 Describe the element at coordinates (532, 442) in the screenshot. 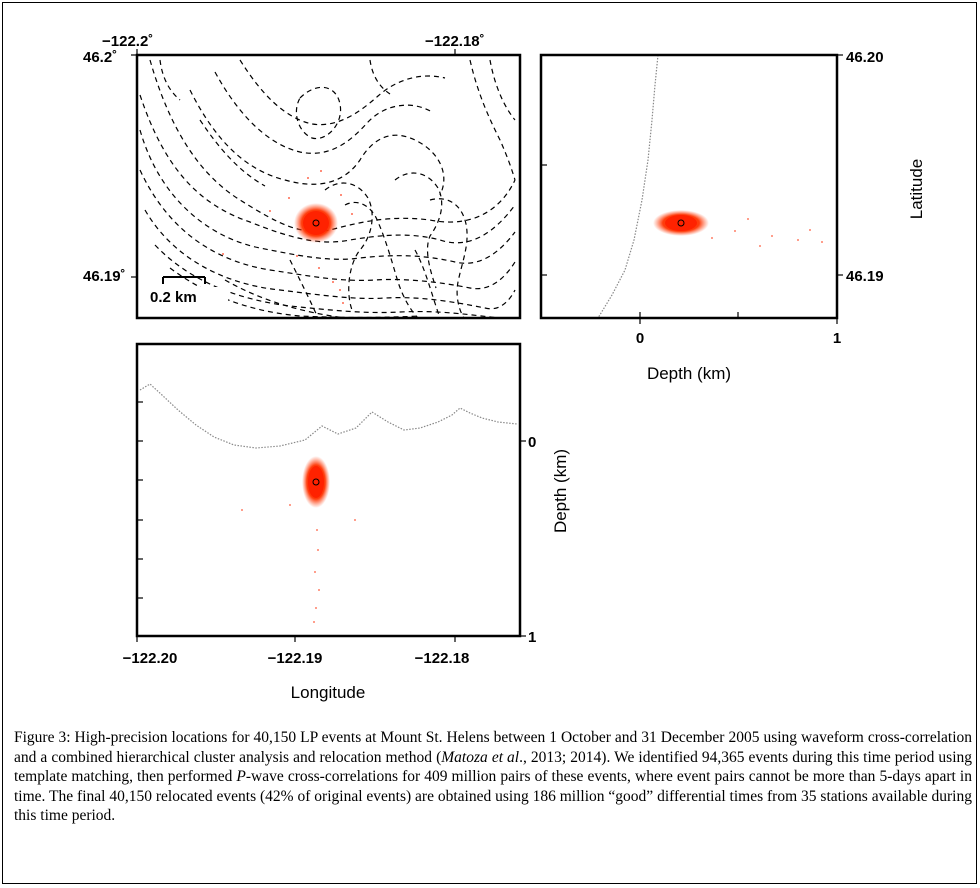

I see `lon-depth-ytick-0: 0` at that location.